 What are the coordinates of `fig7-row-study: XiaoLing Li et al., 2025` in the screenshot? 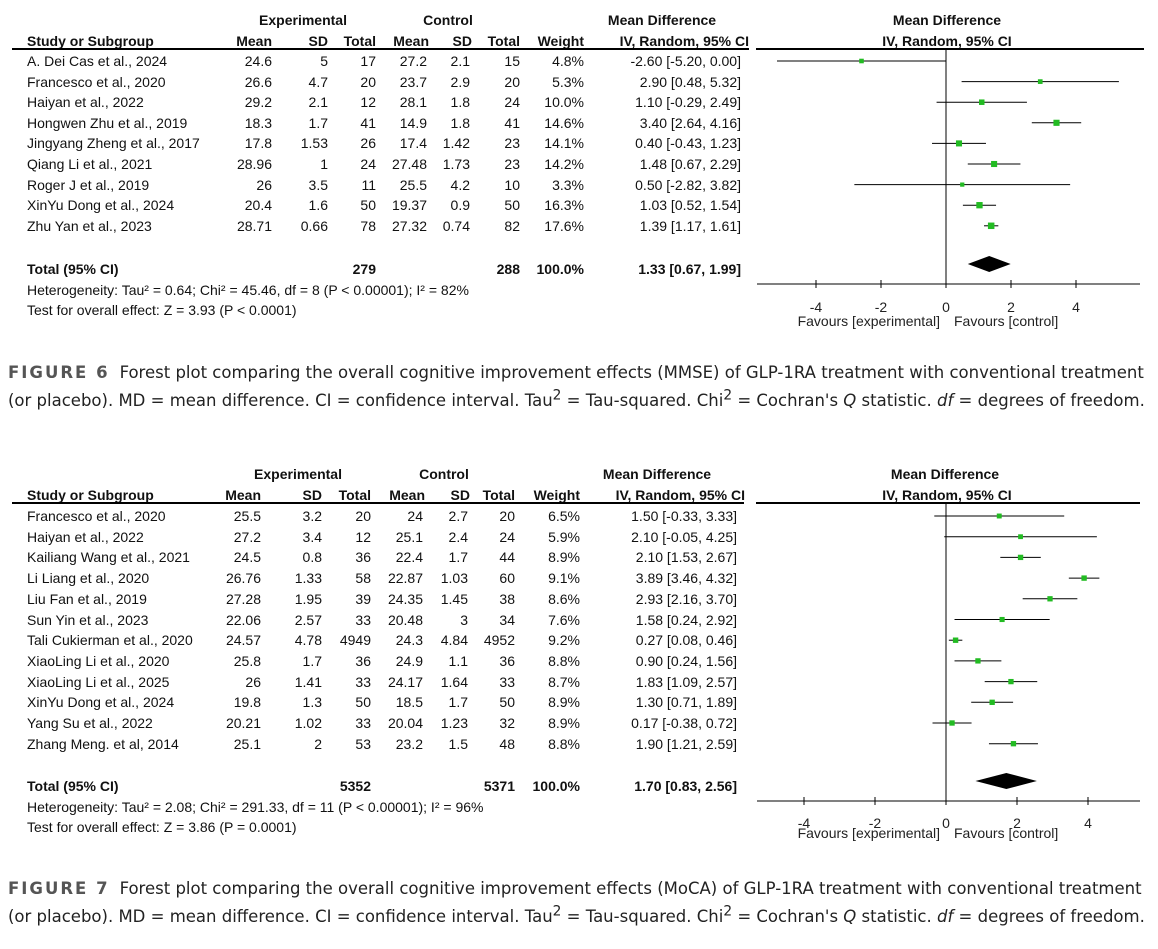 It's located at (98, 681).